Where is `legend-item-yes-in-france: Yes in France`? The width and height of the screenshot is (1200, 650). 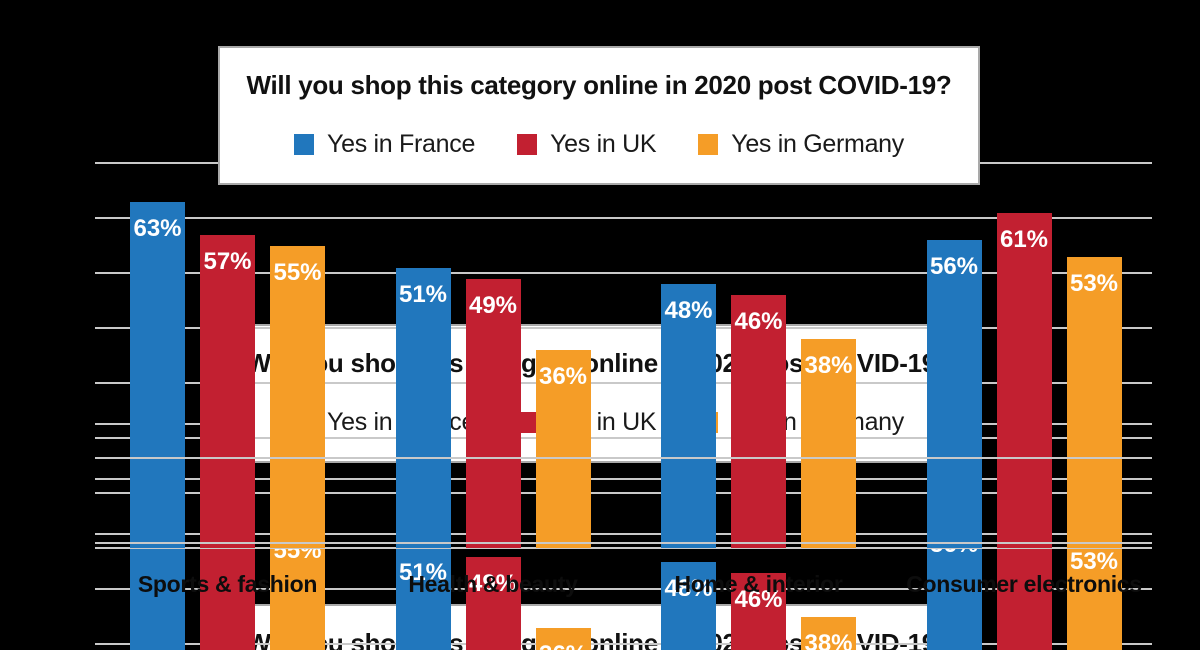 legend-item-yes-in-france: Yes in France is located at coordinates (384, 144).